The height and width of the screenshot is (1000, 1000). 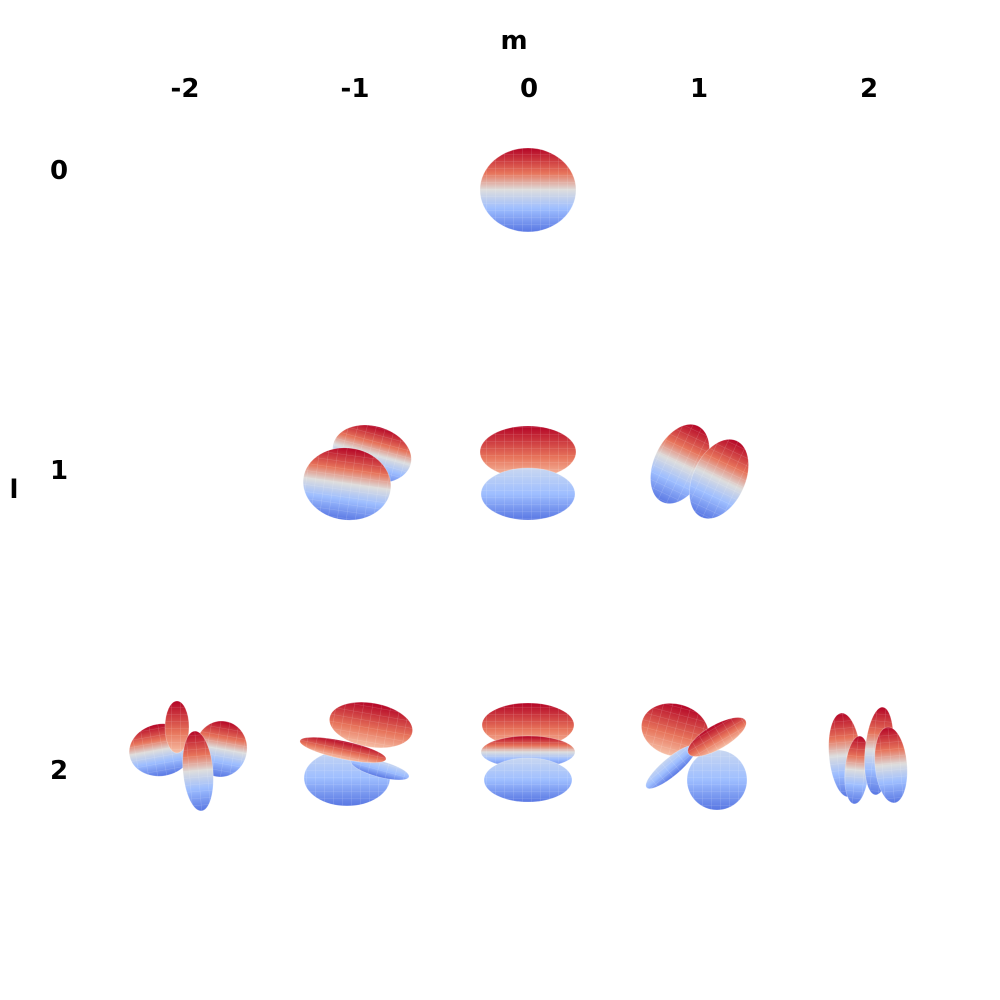 I want to click on l-axis-label: l, so click(x=14, y=490).